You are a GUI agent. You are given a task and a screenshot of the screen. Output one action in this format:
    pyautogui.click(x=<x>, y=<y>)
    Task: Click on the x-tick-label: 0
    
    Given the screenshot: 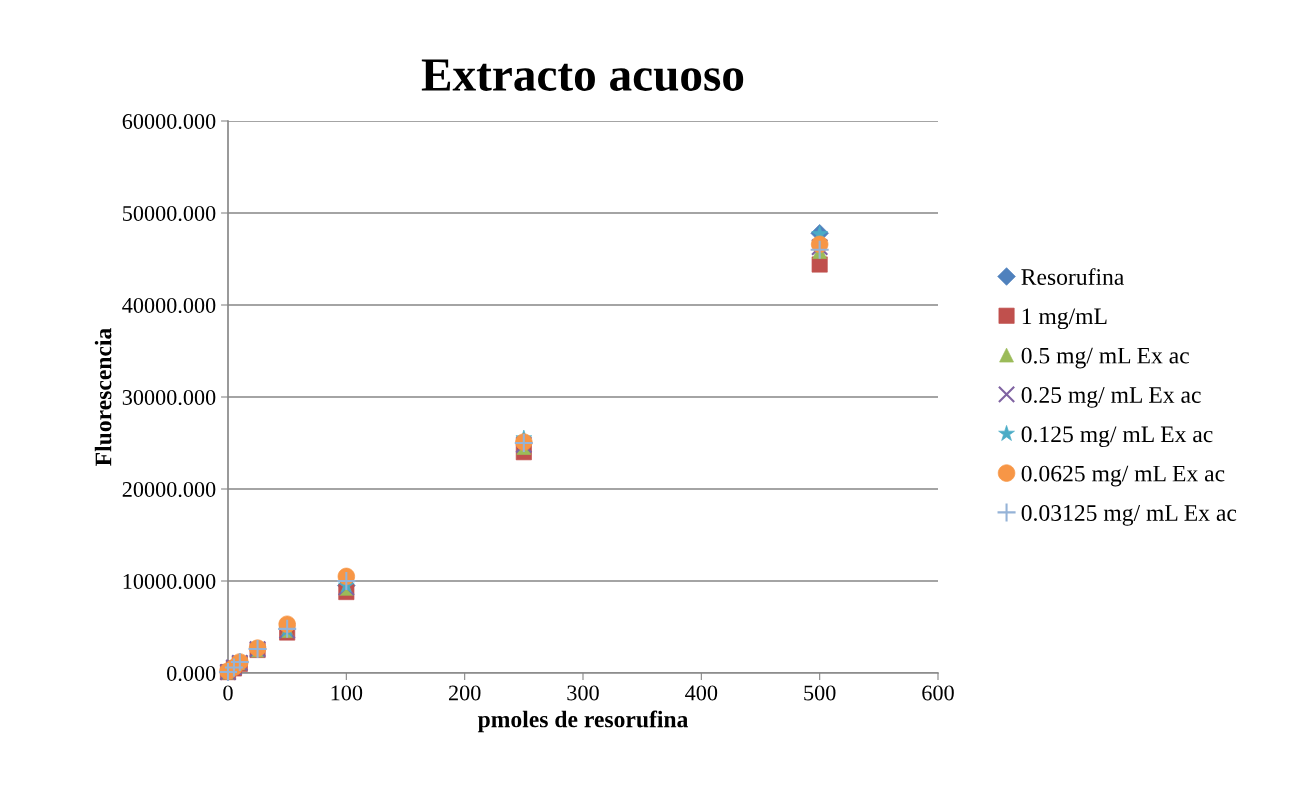 What is the action you would take?
    pyautogui.click(x=228, y=693)
    